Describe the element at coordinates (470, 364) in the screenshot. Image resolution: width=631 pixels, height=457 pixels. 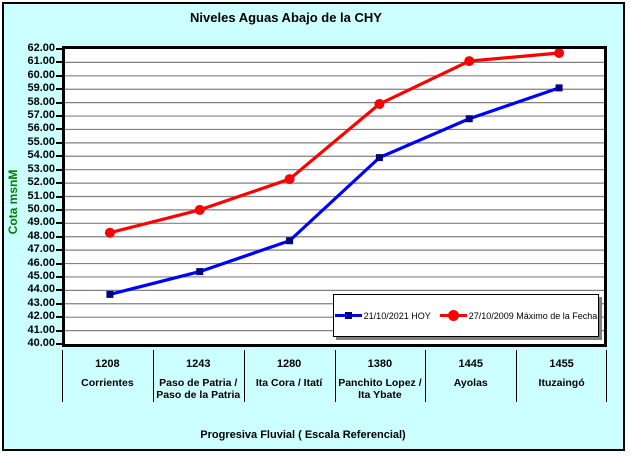
I see `x-category-number: 1445` at that location.